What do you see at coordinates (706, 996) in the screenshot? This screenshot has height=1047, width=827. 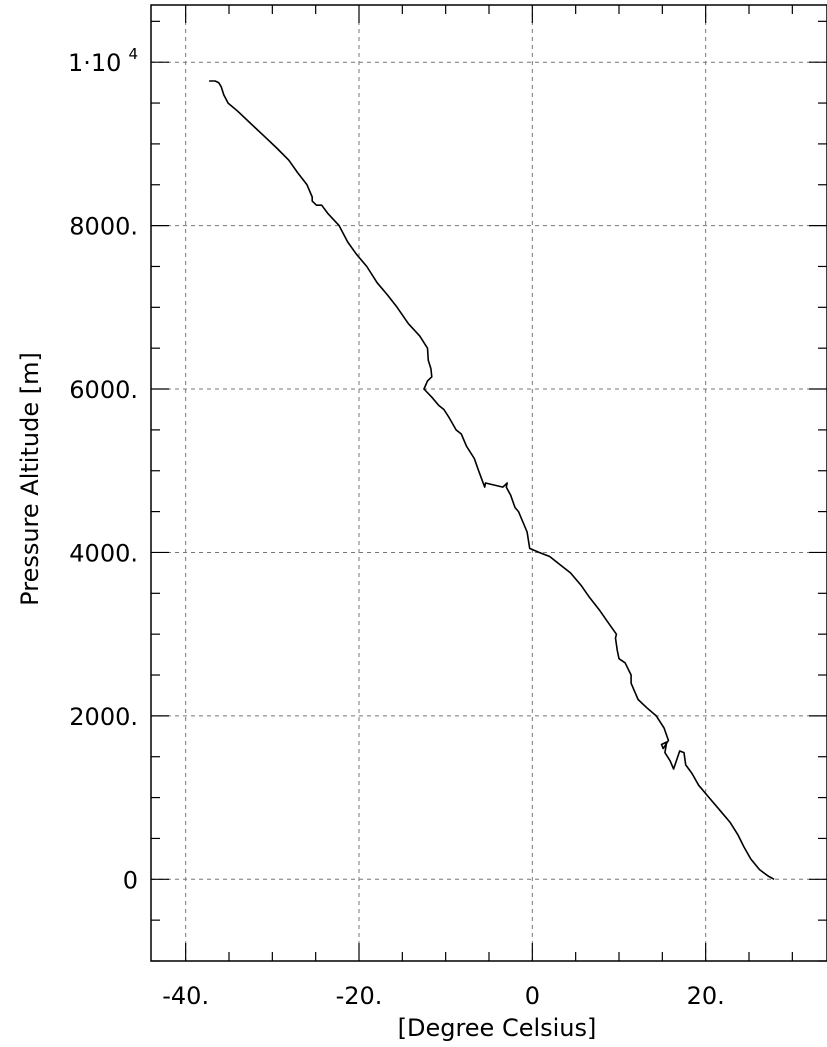 I see `x-tick-label: 20.` at bounding box center [706, 996].